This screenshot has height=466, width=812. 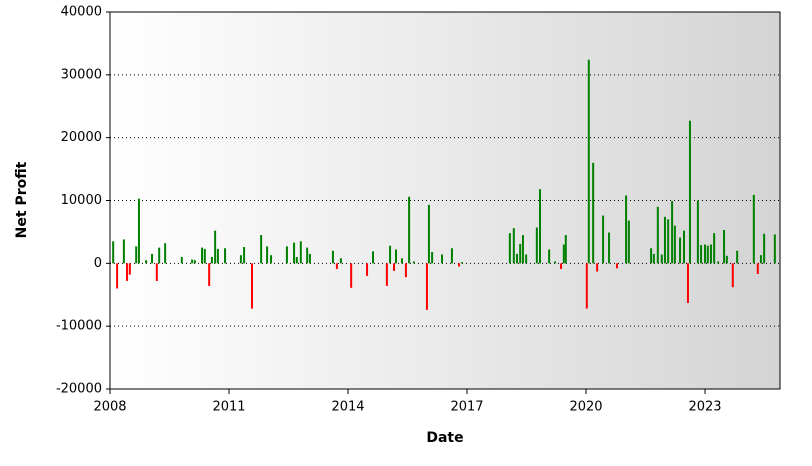 What do you see at coordinates (79, 389) in the screenshot?
I see `y-tick-label: -20000` at bounding box center [79, 389].